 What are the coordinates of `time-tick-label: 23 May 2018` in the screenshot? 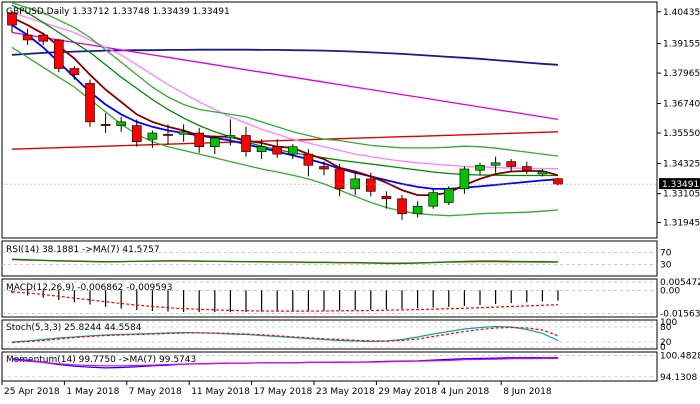 It's located at (345, 392).